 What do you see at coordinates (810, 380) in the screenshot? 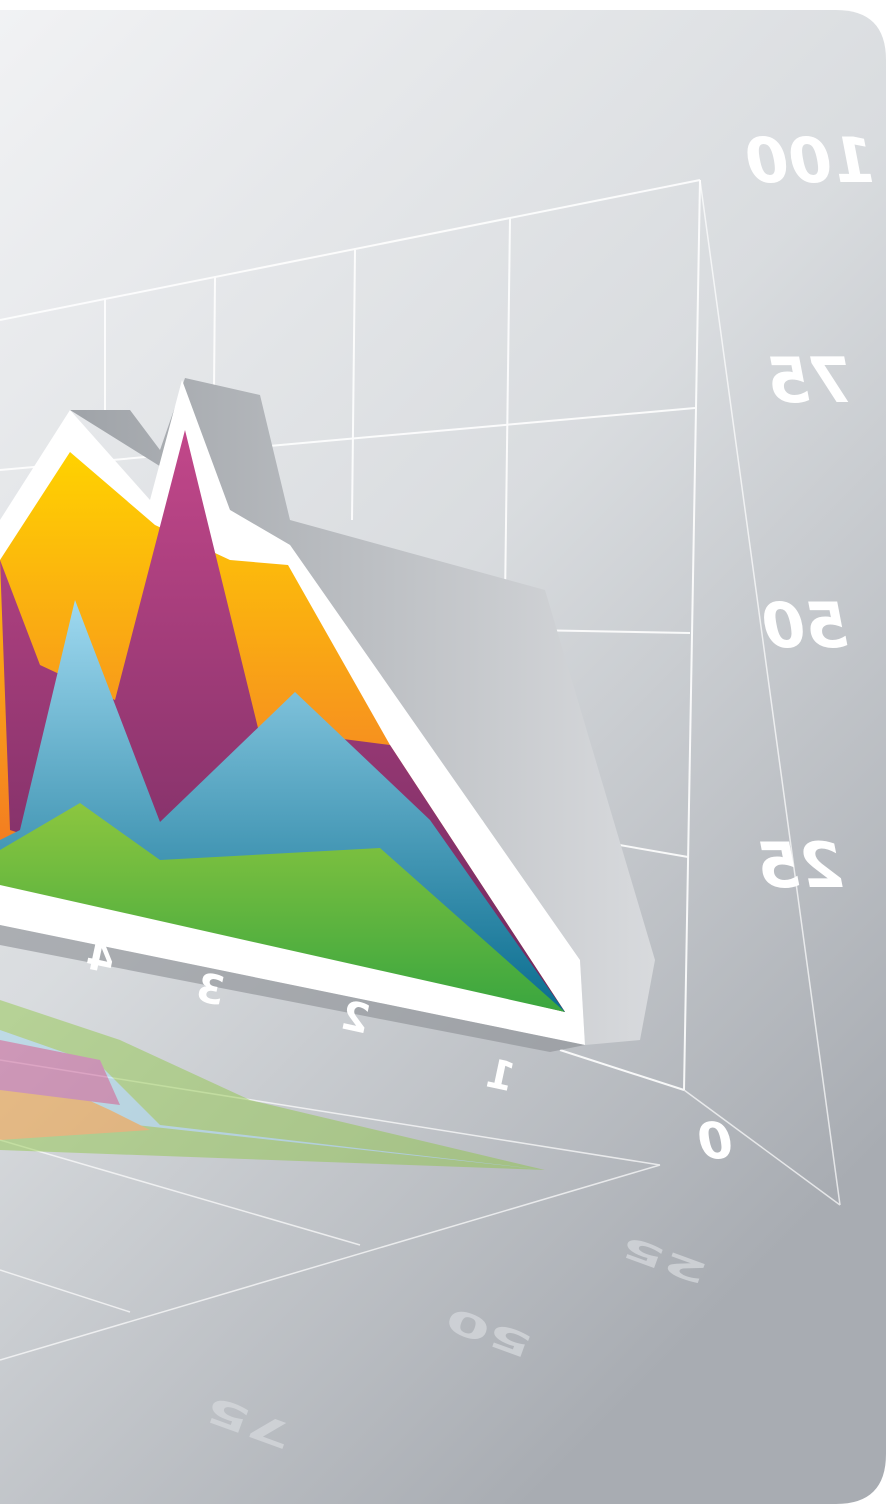
I see `wall-label: 75` at bounding box center [810, 380].